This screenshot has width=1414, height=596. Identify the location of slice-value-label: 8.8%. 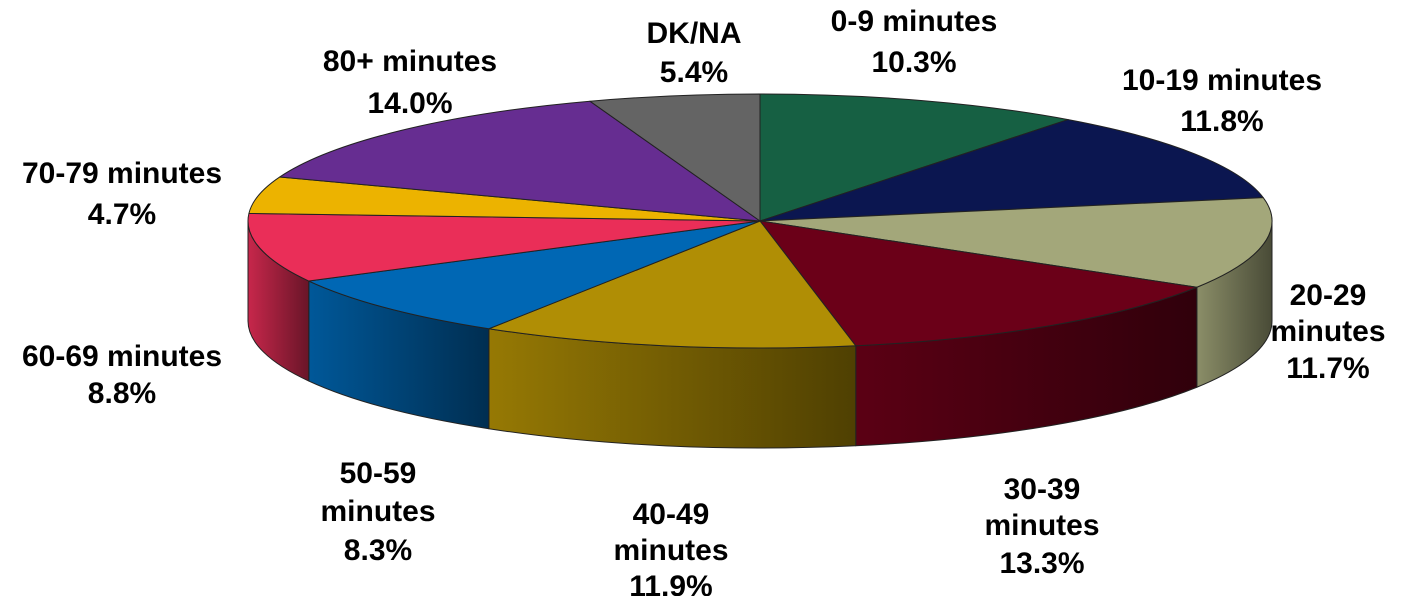
(122, 393).